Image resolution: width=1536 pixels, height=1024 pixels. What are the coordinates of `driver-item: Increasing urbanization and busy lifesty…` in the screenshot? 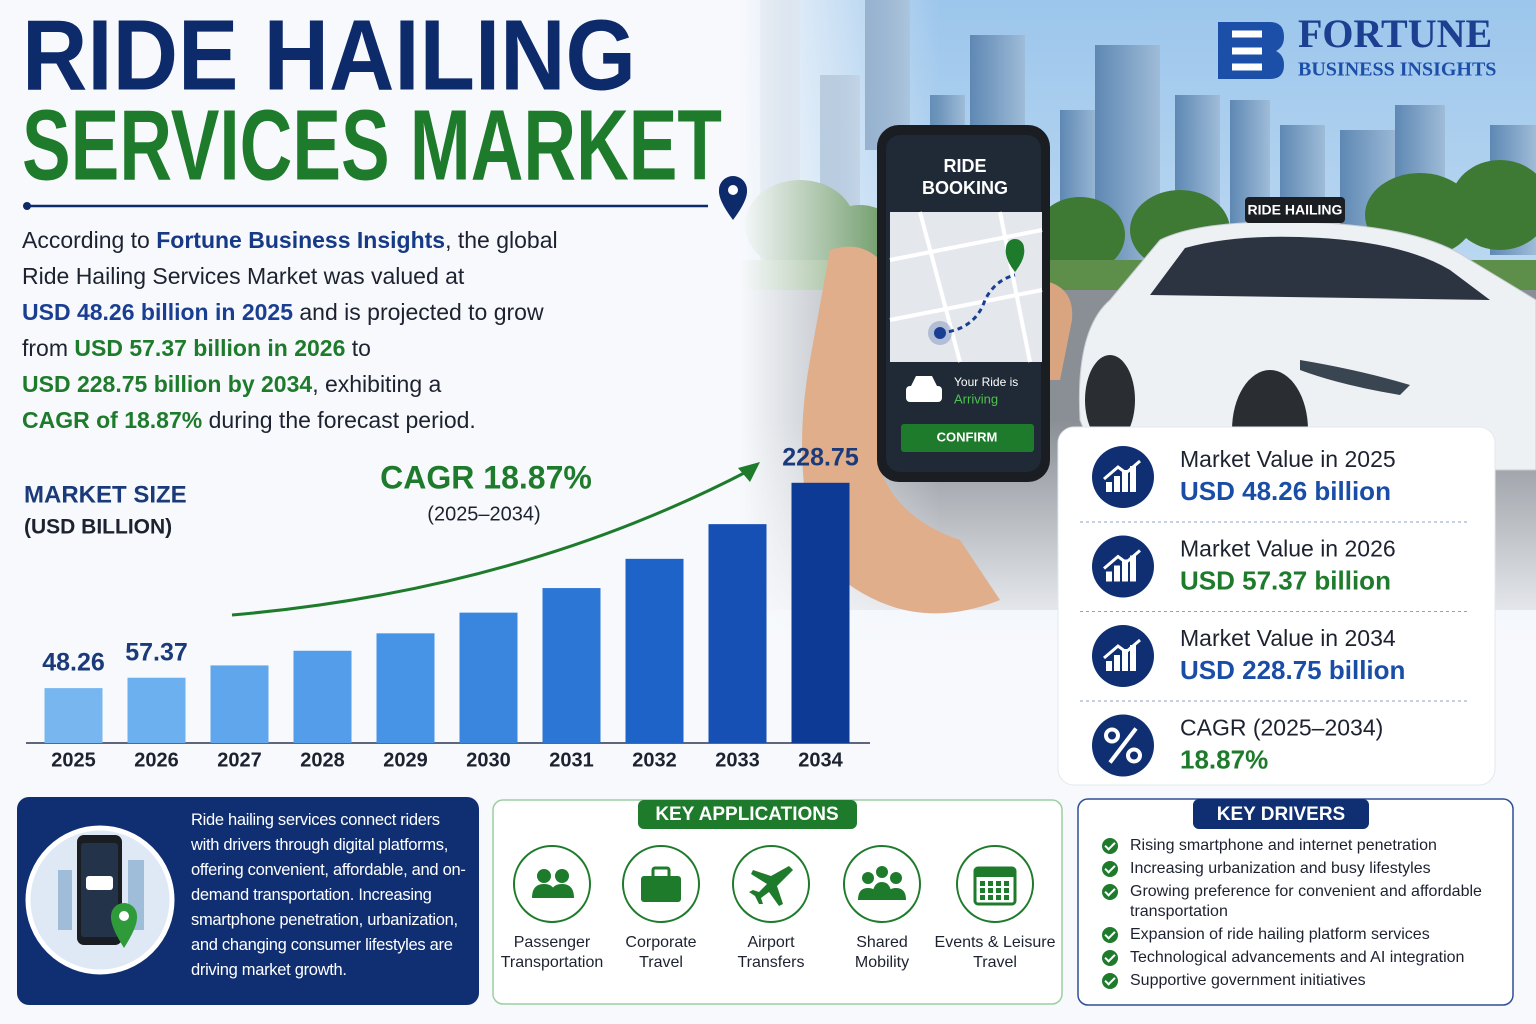 It's located at (1300, 869).